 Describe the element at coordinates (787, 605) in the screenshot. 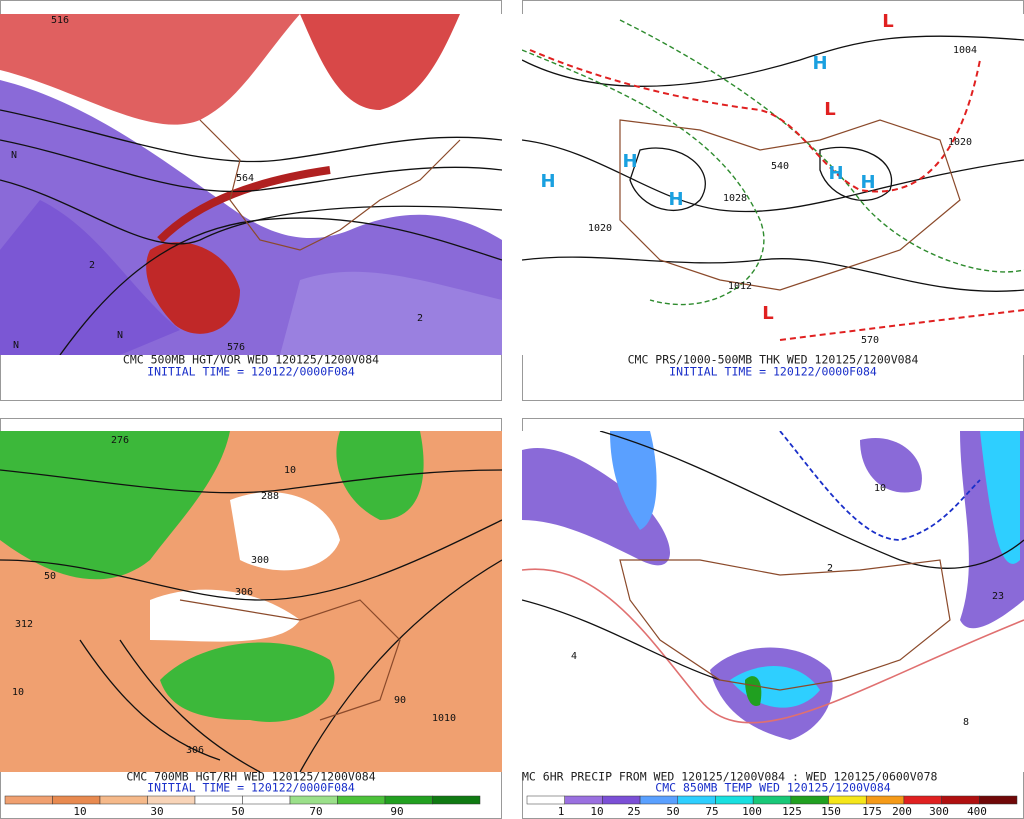

I see `map-labels: 10 2 23 8 4` at that location.